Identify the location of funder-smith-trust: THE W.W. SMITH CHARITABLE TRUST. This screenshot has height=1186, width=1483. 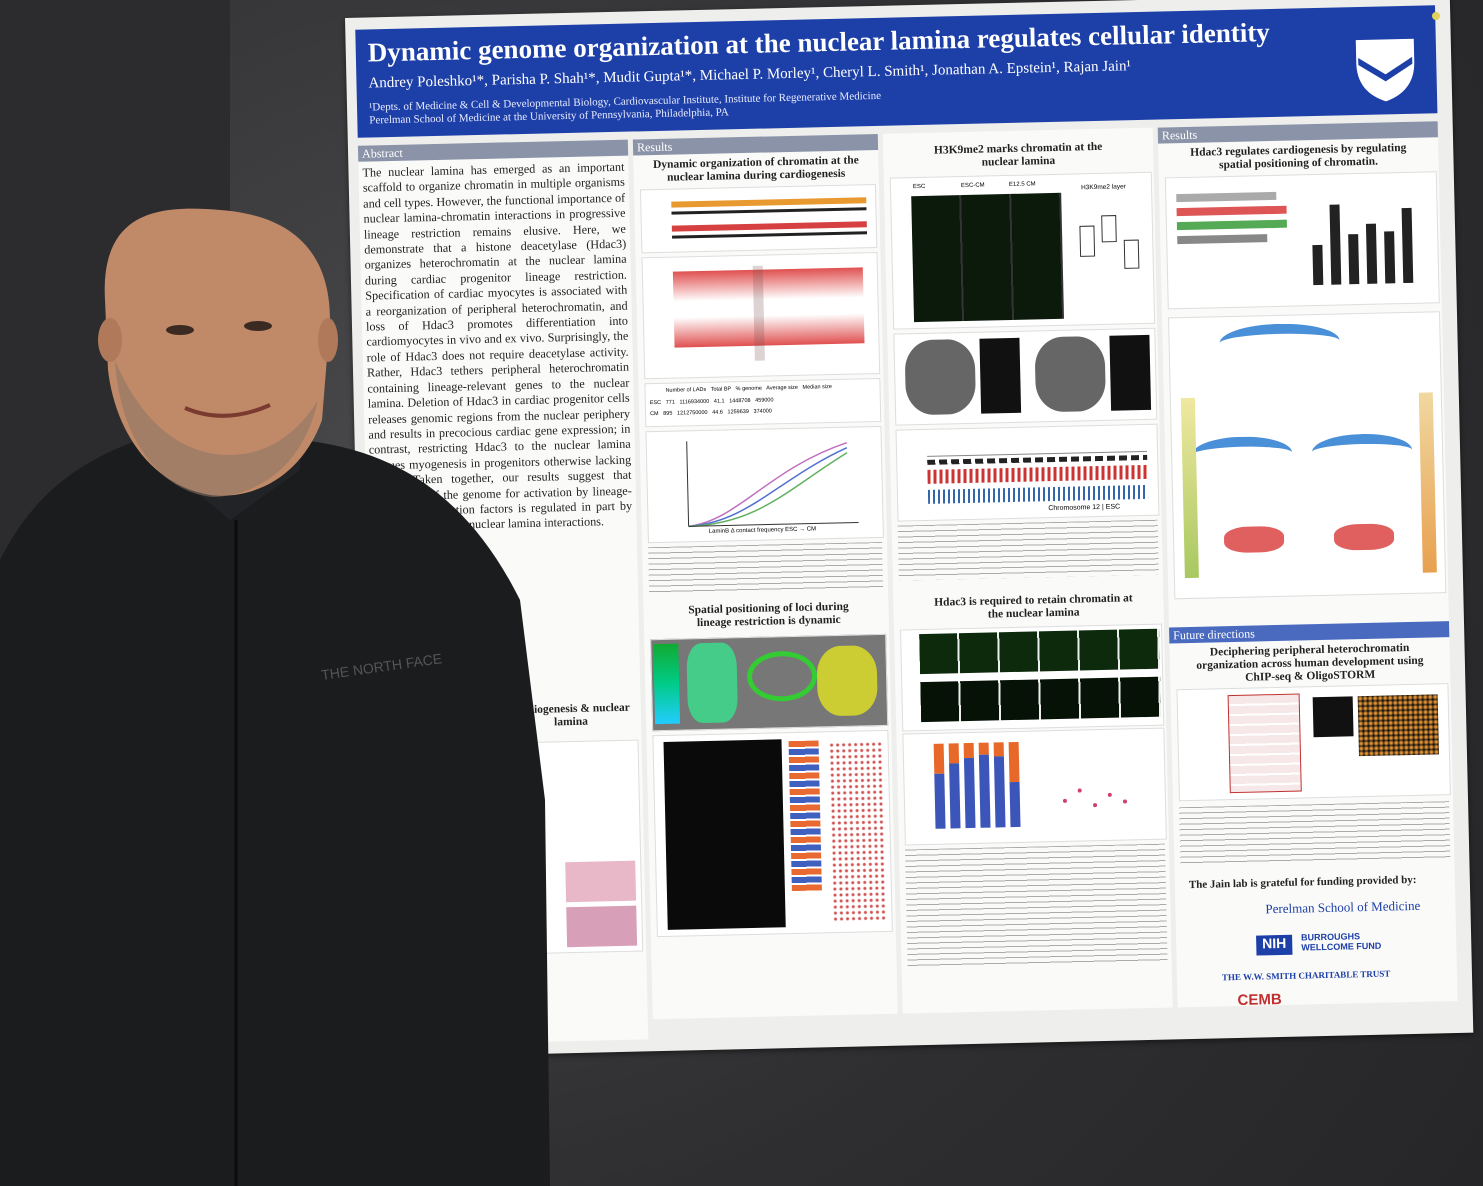
(1306, 975).